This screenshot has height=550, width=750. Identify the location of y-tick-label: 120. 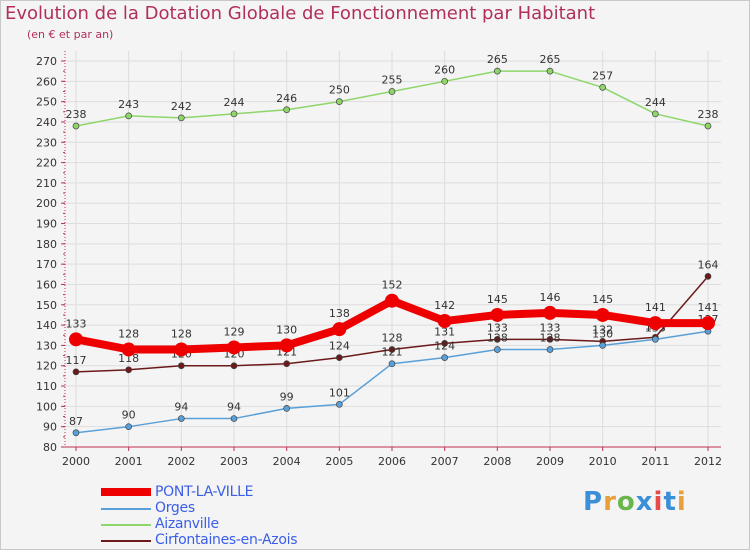
(46, 366).